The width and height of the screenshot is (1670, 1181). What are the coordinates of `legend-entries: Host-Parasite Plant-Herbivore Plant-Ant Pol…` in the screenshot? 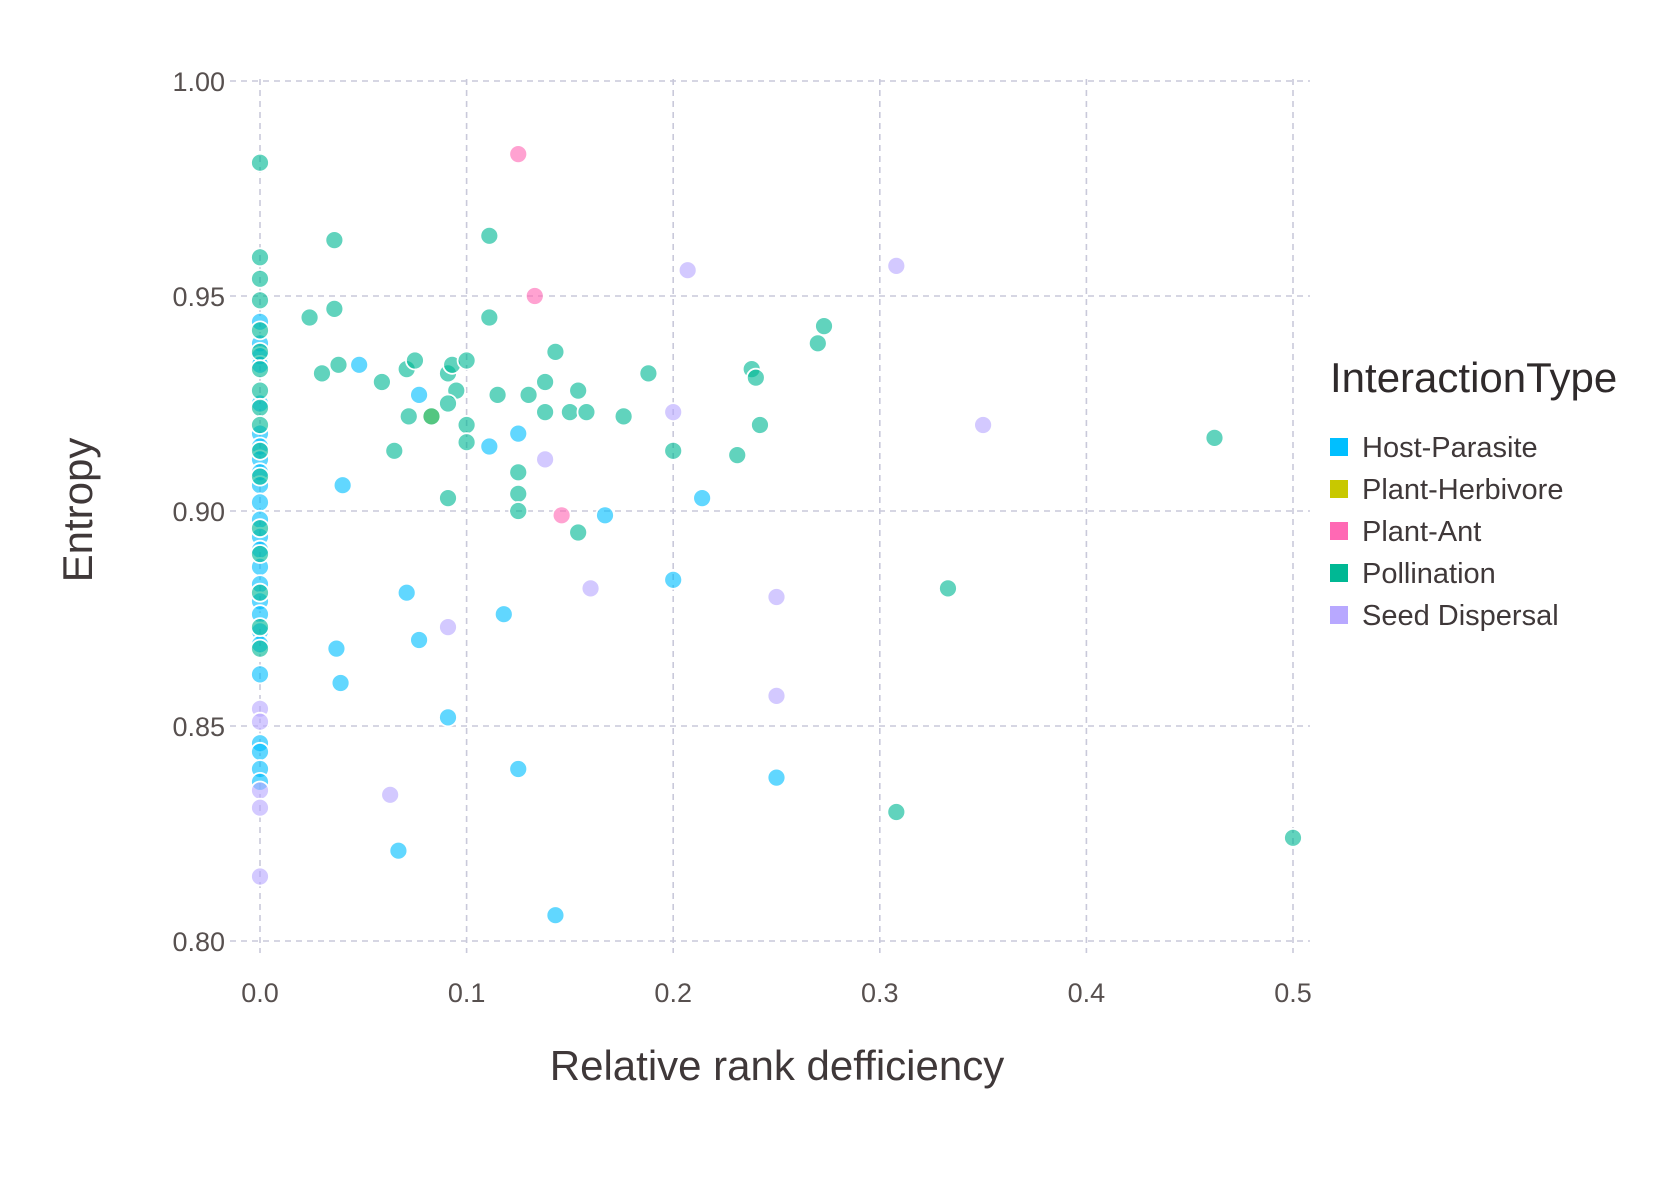 It's located at (1446, 532).